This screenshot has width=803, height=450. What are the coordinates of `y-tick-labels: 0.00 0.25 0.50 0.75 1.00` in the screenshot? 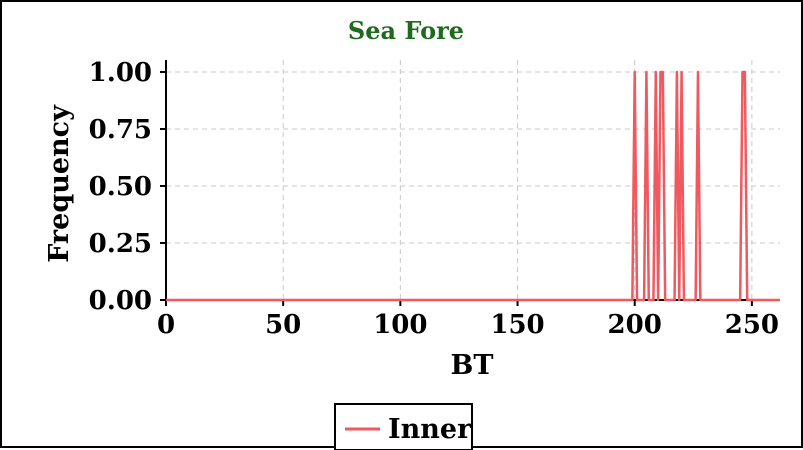 It's located at (120, 187).